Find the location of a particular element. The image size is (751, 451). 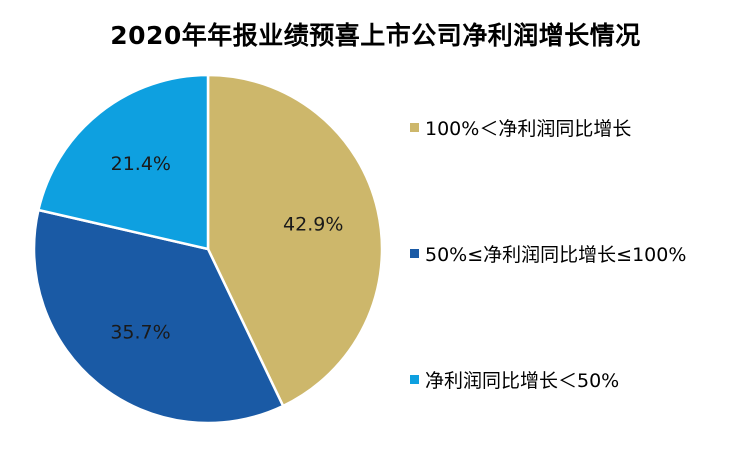

legend-item: 50%≤净利润同比增长≤100% is located at coordinates (548, 253).